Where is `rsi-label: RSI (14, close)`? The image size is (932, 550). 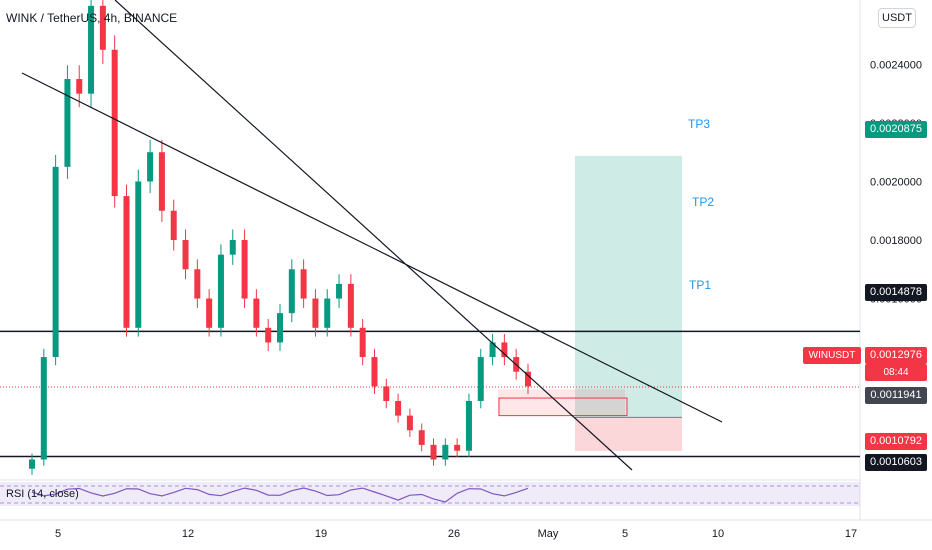 rsi-label: RSI (14, close) is located at coordinates (42, 494).